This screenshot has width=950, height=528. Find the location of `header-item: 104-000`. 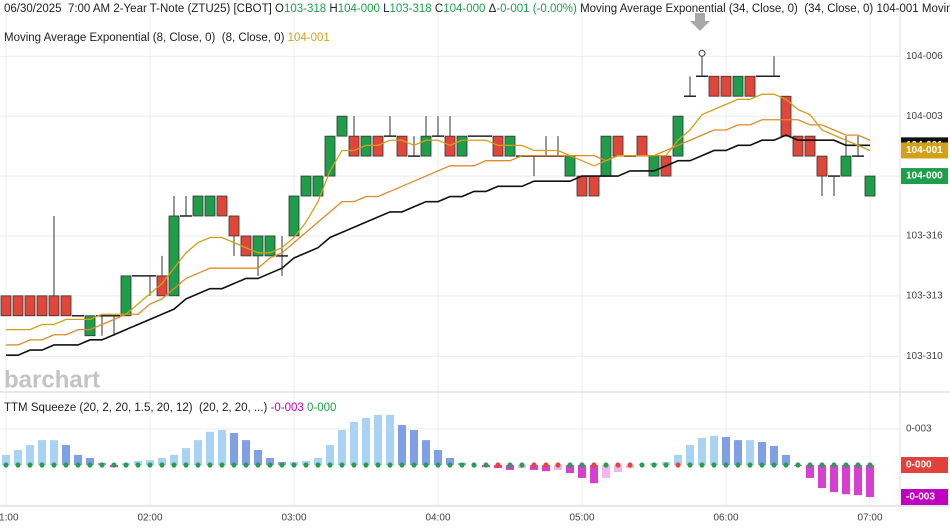

header-item: 104-000 is located at coordinates (464, 9).